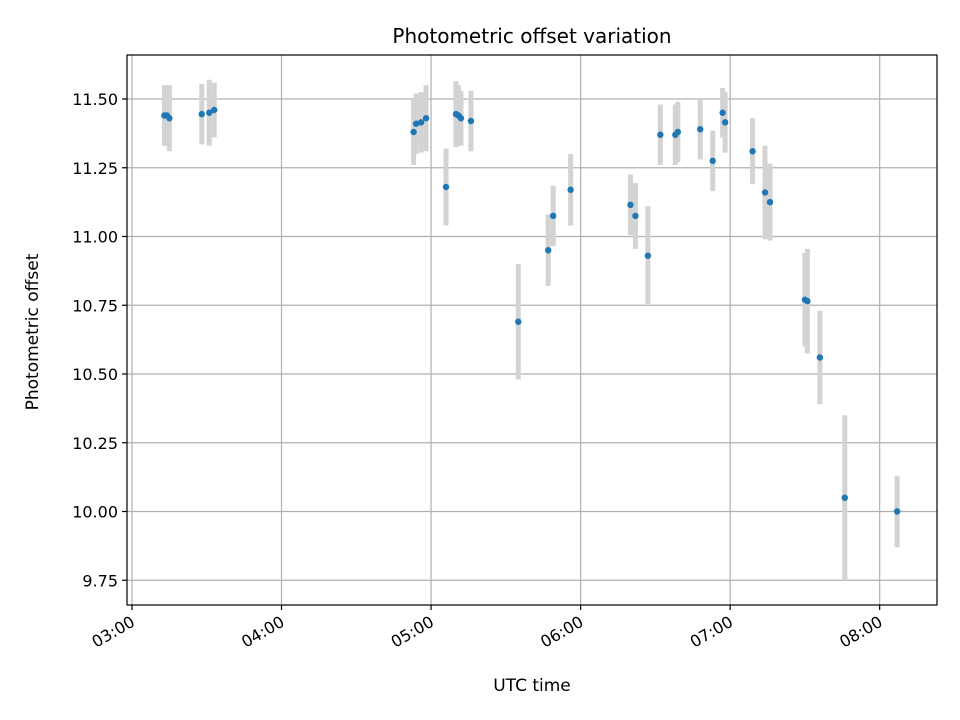 This screenshot has width=960, height=720. I want to click on x-axis-title: UTC time, so click(532, 686).